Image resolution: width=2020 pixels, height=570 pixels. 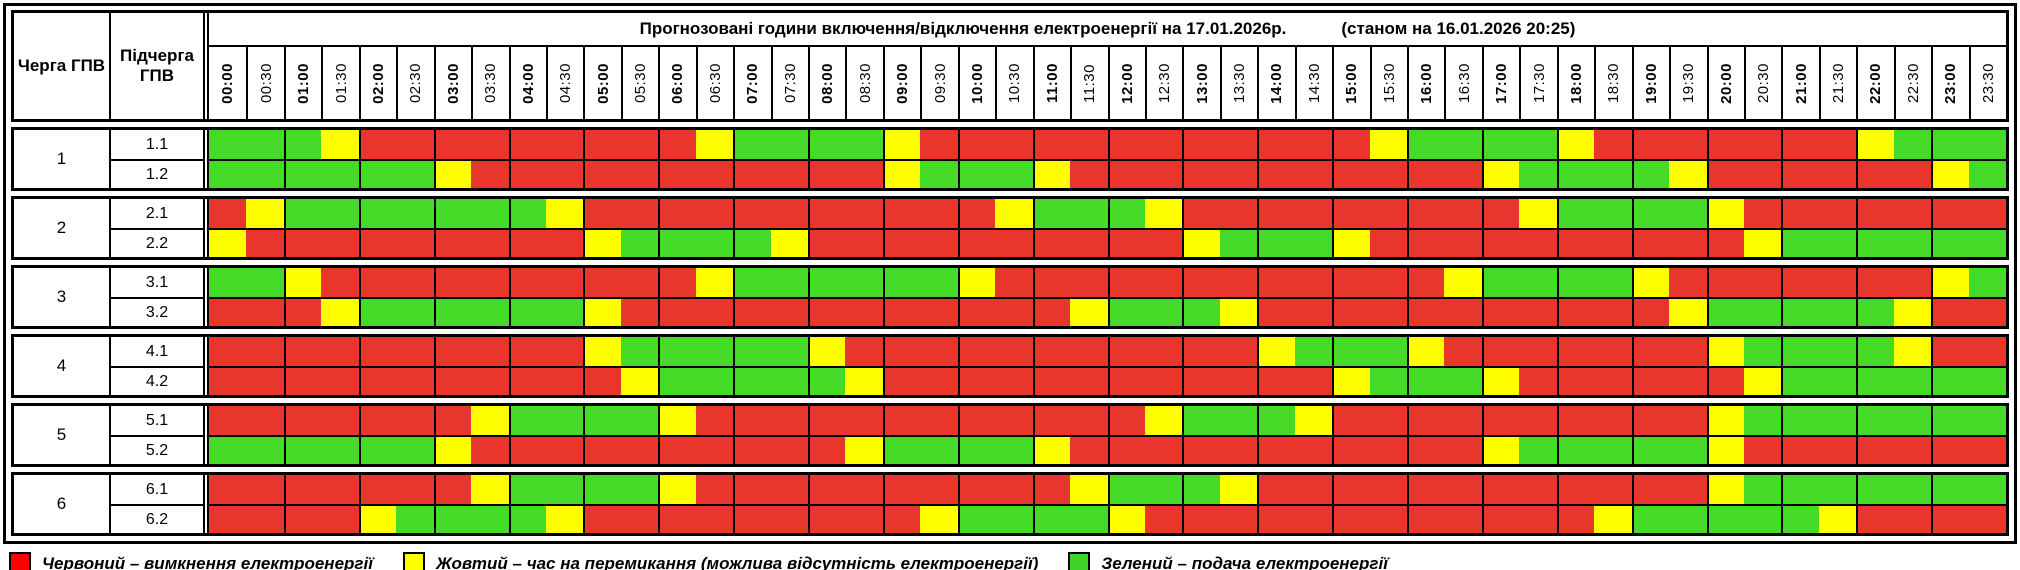 What do you see at coordinates (304, 83) in the screenshot?
I see `time-slot-label-text: 01:00` at bounding box center [304, 83].